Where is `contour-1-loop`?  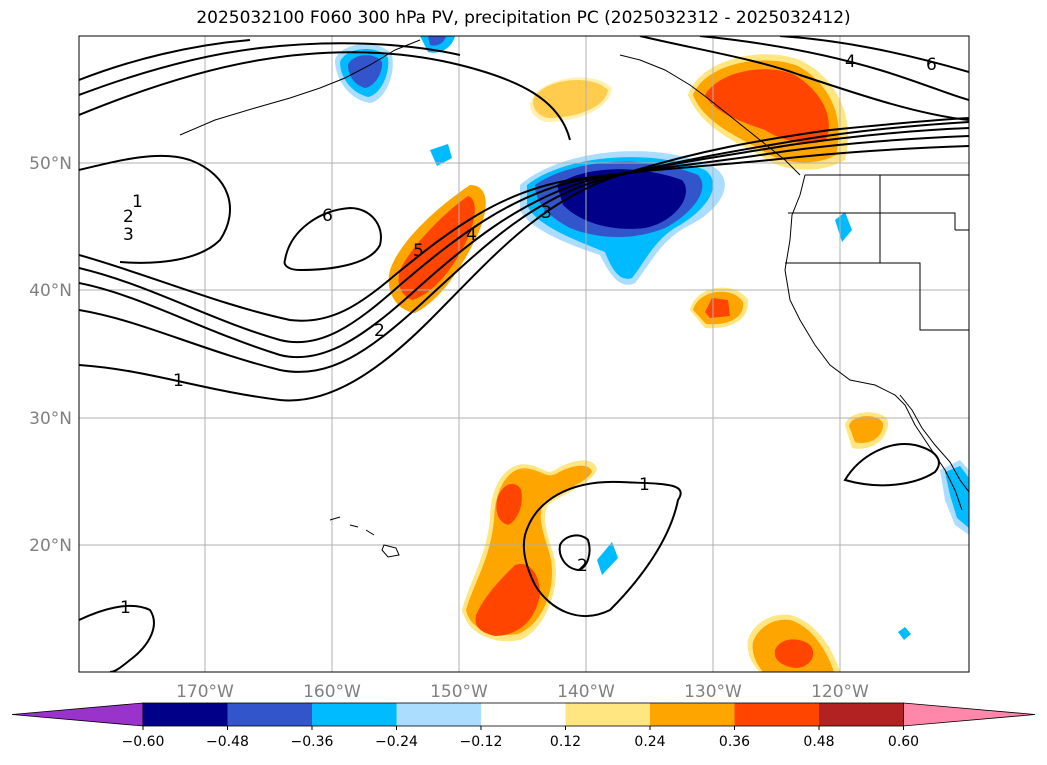 contour-1-loop is located at coordinates (155, 209).